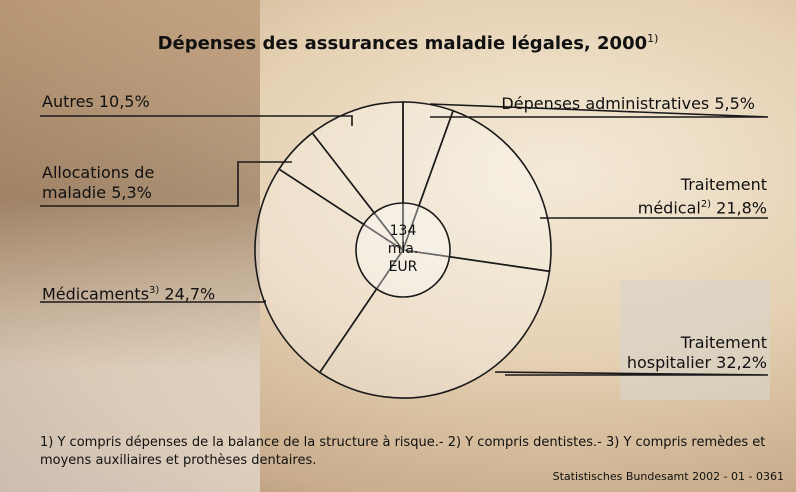  What do you see at coordinates (734, 103) in the screenshot?
I see `value-label: 5,5%` at bounding box center [734, 103].